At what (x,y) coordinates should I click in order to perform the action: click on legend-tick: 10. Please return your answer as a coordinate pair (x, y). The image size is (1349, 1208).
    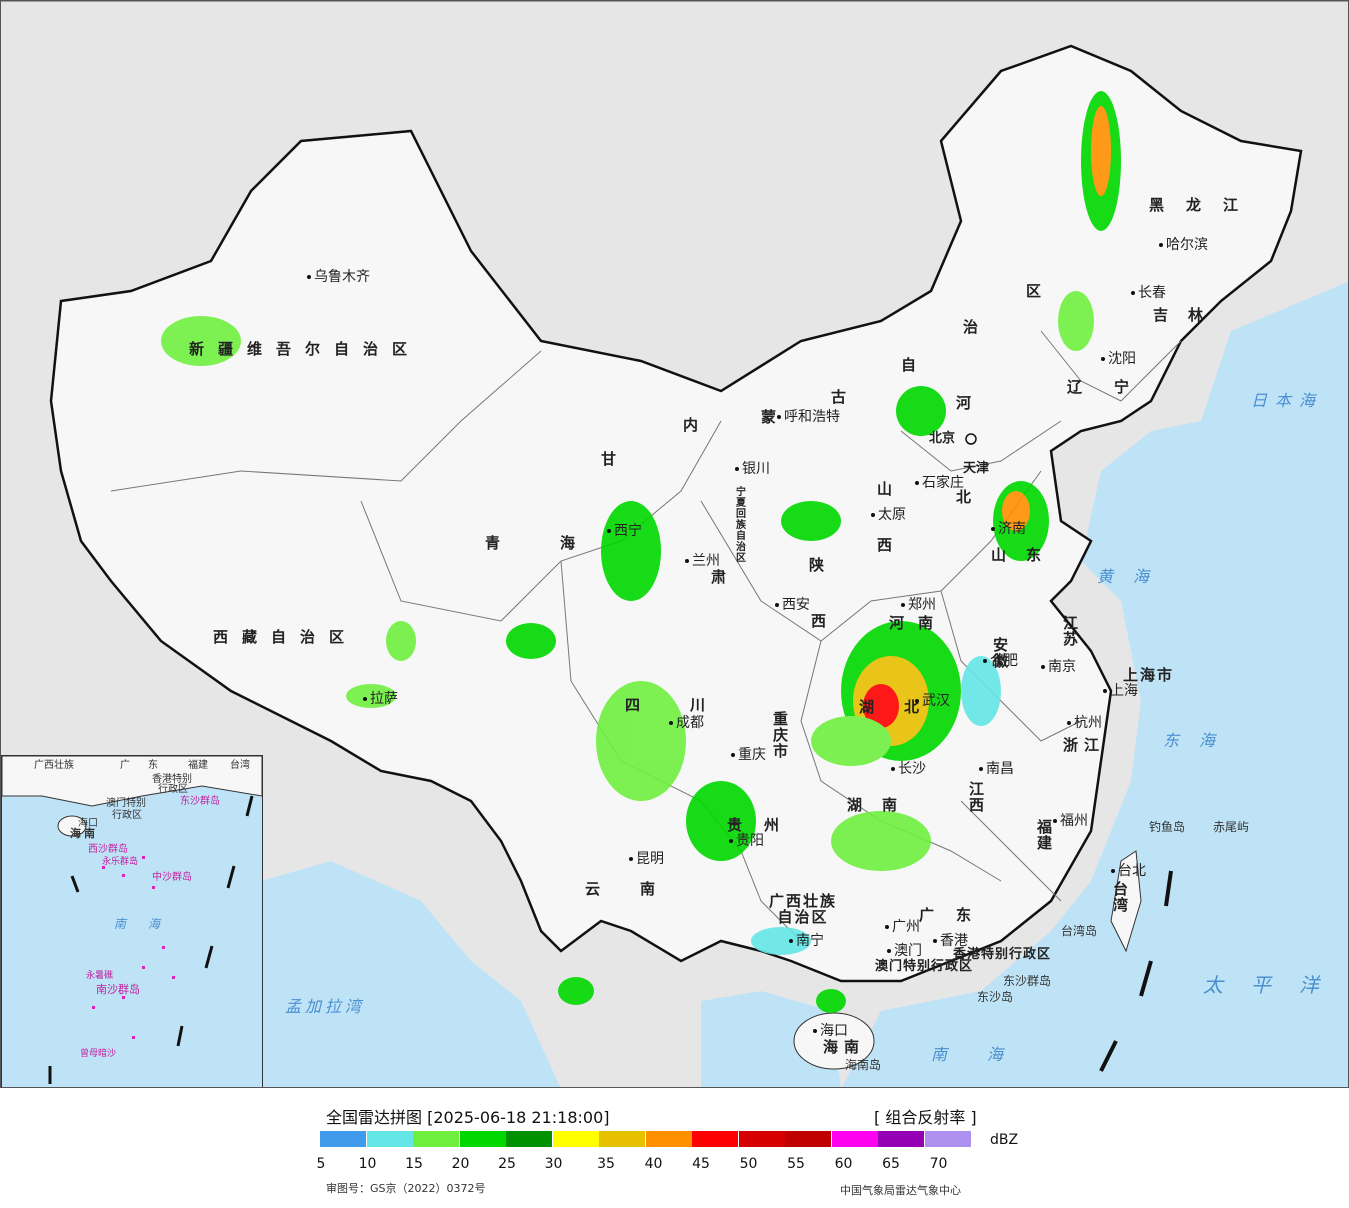
    Looking at the image, I should click on (367, 1164).